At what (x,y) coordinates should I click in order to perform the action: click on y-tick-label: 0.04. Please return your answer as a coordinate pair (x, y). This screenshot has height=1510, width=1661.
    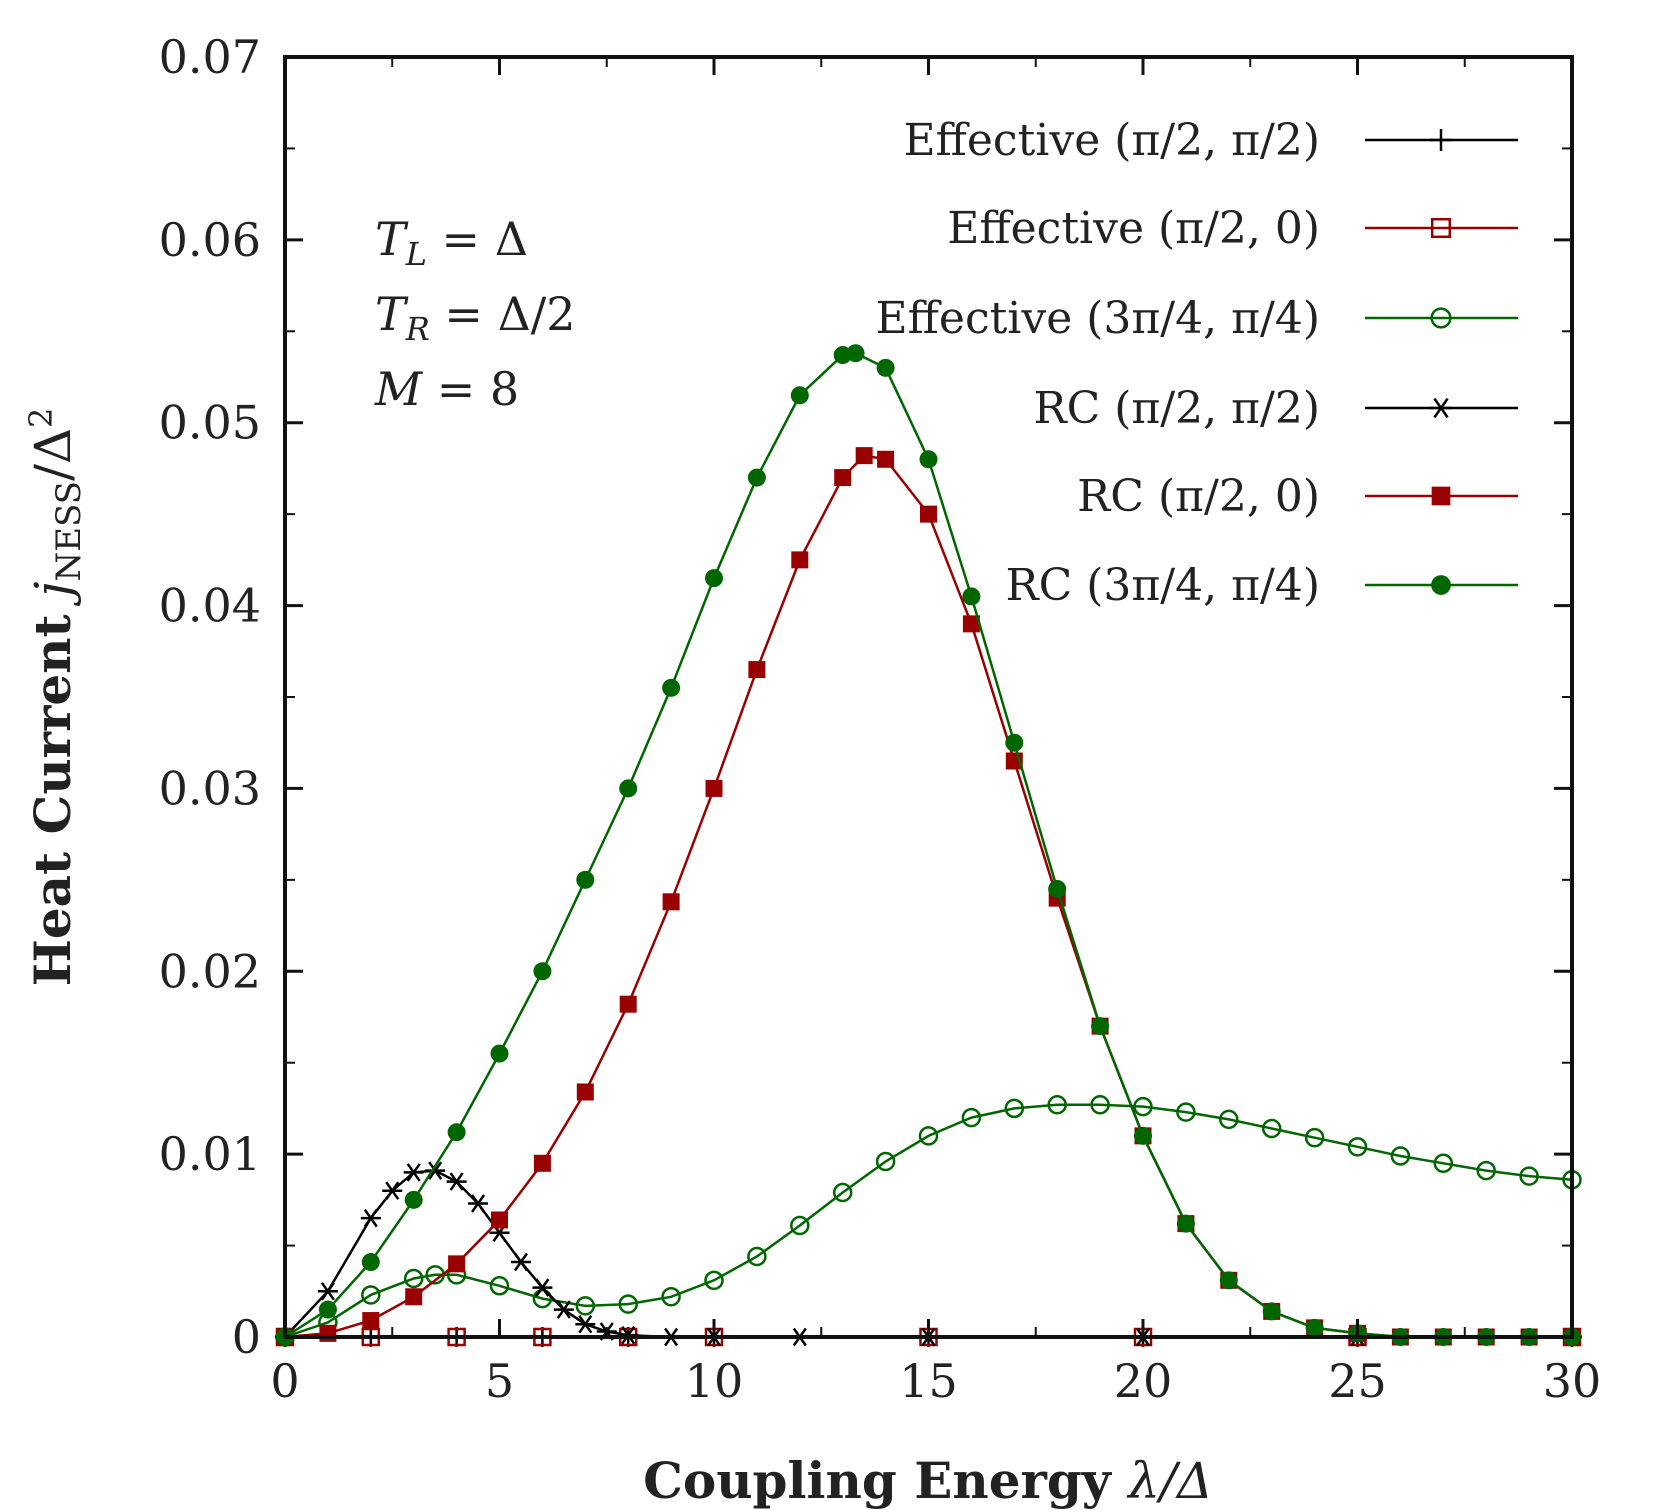
    Looking at the image, I should click on (210, 606).